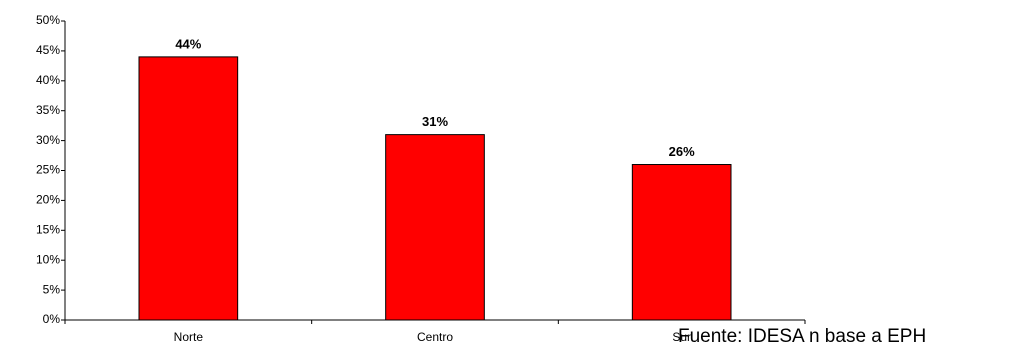 This screenshot has height=347, width=1033. I want to click on y-tick-label: 40%, so click(48, 80).